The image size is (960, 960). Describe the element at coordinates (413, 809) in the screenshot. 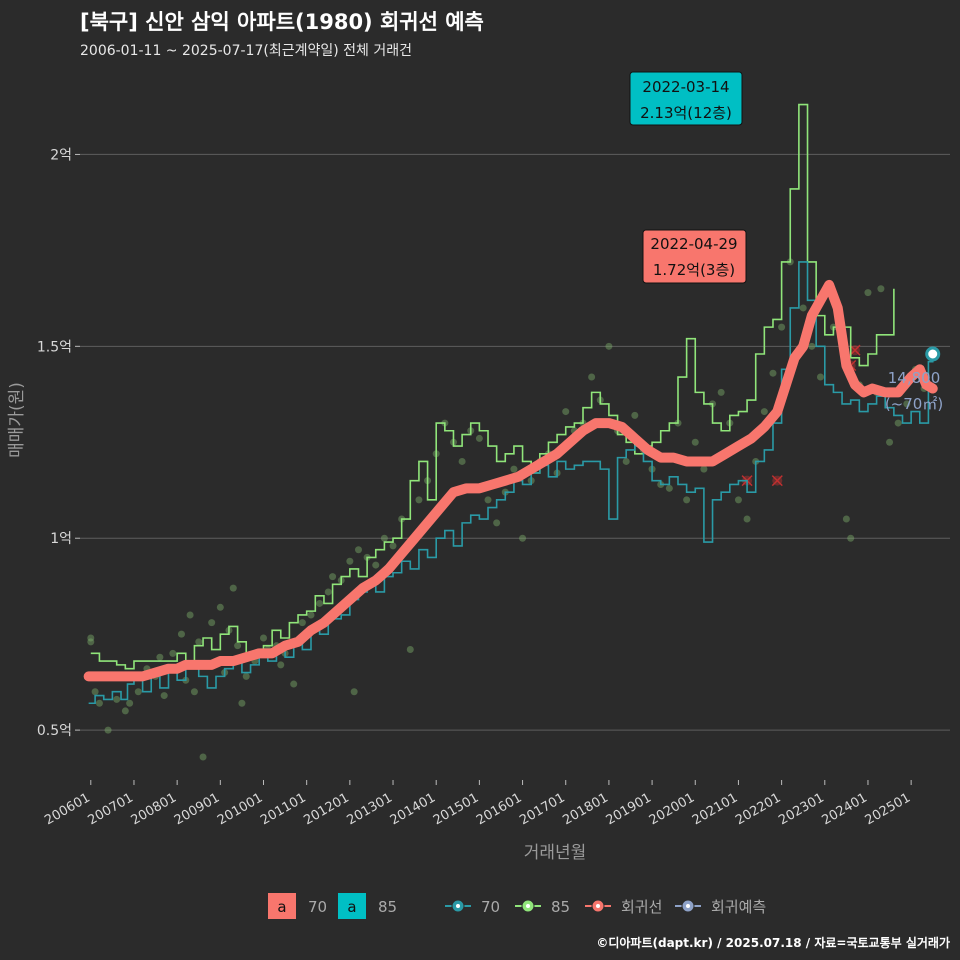

I see `x-tick-label: 201401` at that location.